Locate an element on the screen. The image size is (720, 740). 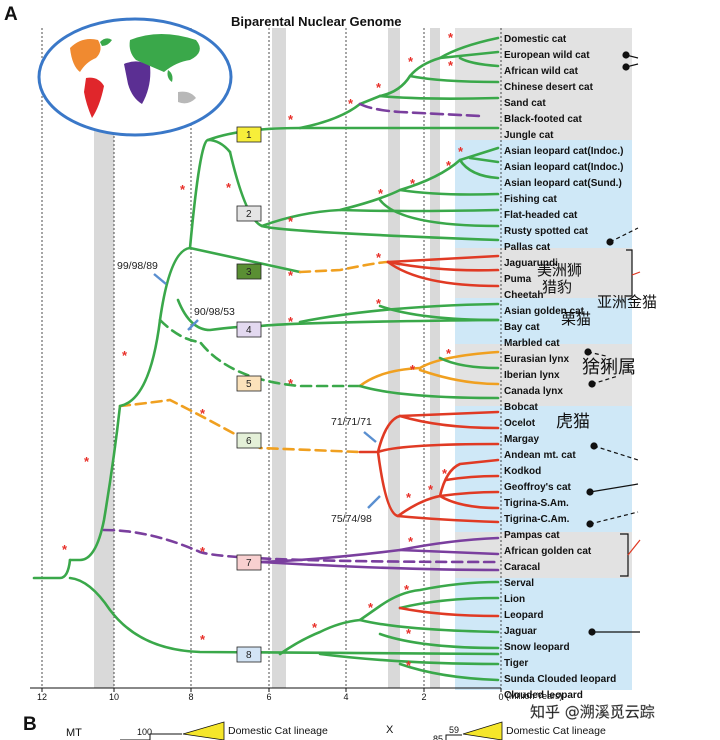
taxon-label: Jaguarundi is located at coordinates (531, 263).